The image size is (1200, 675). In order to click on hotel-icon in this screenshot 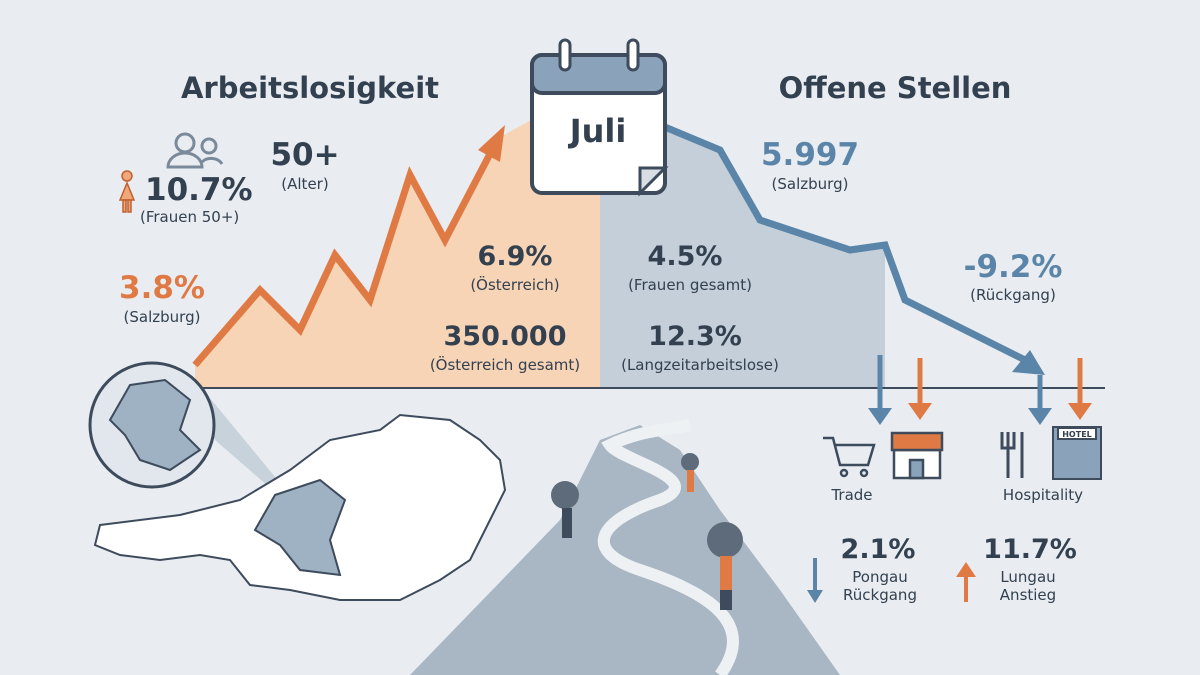, I will do `click(1077, 453)`.